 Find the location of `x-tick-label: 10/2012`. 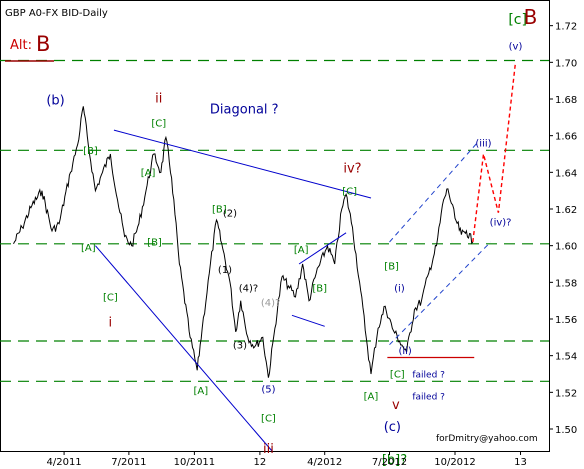

x-tick-label: 10/2012 is located at coordinates (455, 462).